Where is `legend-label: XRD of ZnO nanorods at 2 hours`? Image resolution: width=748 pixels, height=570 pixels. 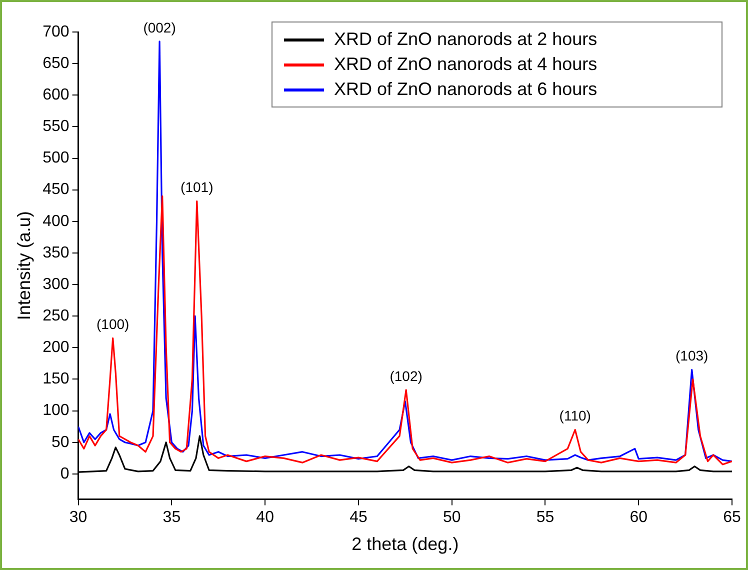
legend-label: XRD of ZnO nanorods at 2 hours is located at coordinates (466, 38).